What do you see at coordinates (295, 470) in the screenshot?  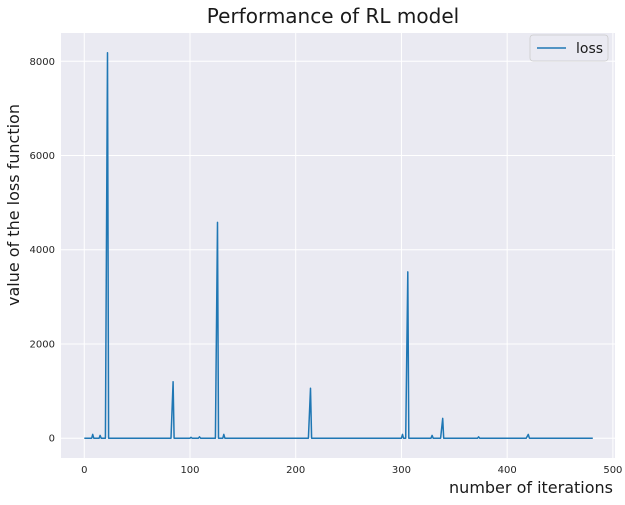 I see `x-tick-label: 200` at bounding box center [295, 470].